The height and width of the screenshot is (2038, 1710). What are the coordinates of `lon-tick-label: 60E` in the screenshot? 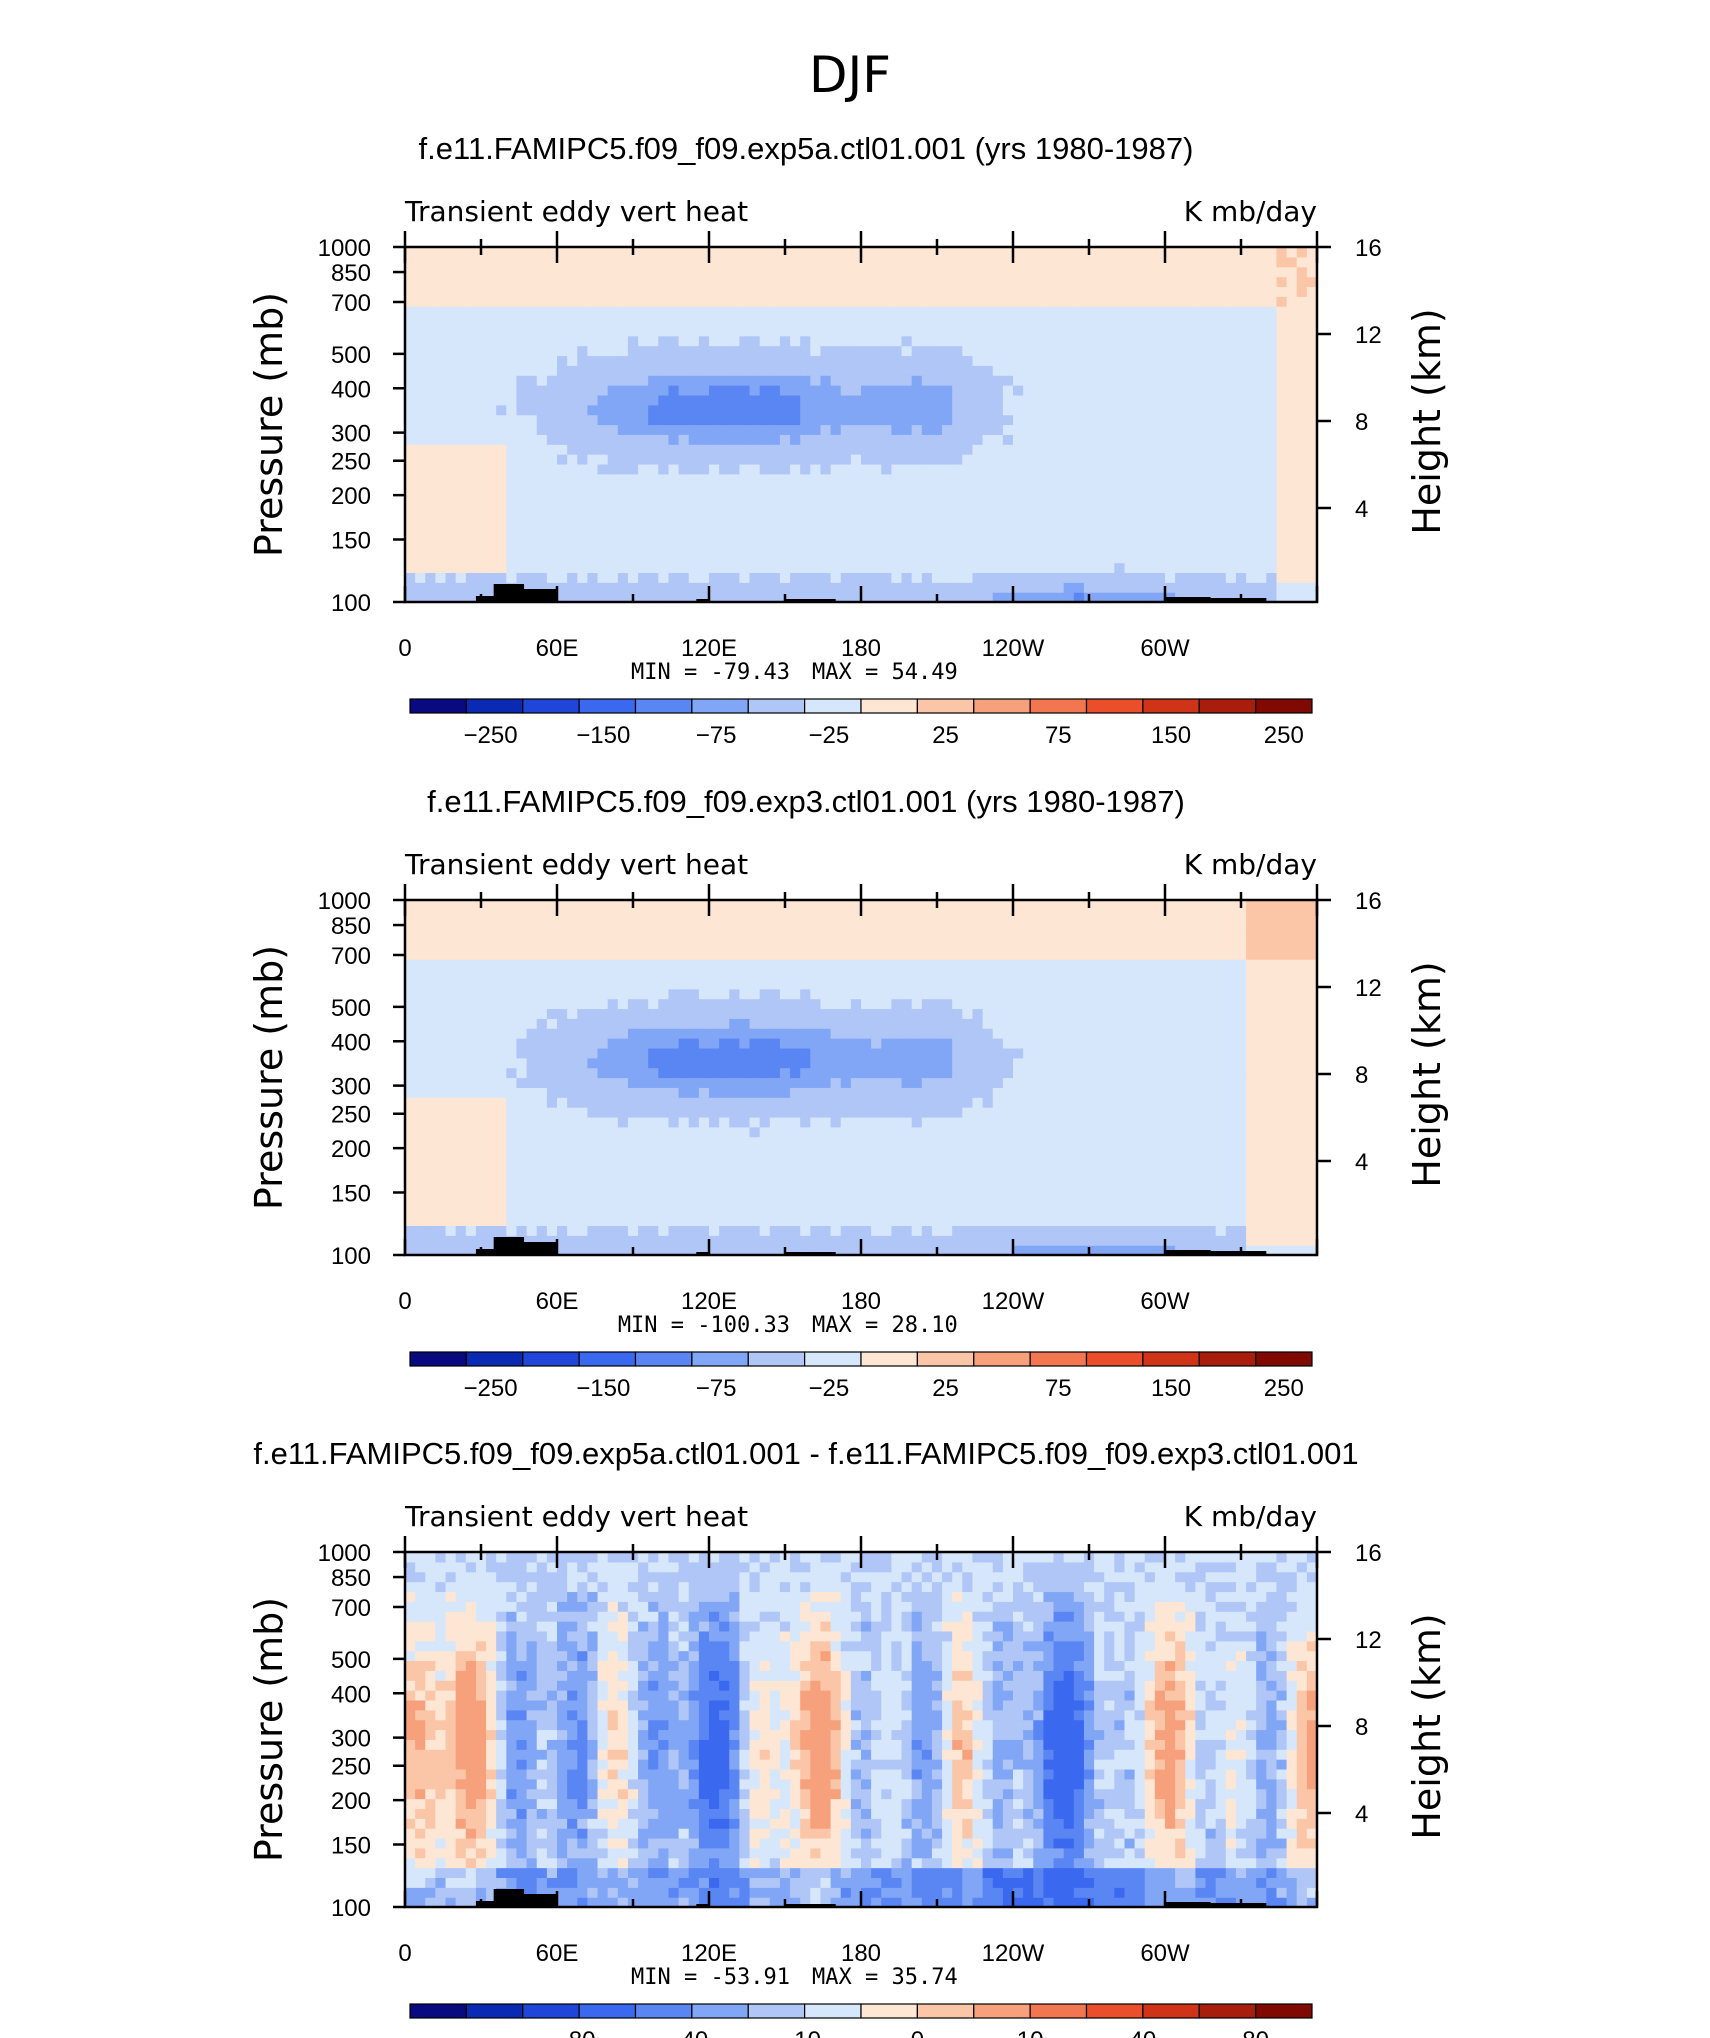 It's located at (557, 648).